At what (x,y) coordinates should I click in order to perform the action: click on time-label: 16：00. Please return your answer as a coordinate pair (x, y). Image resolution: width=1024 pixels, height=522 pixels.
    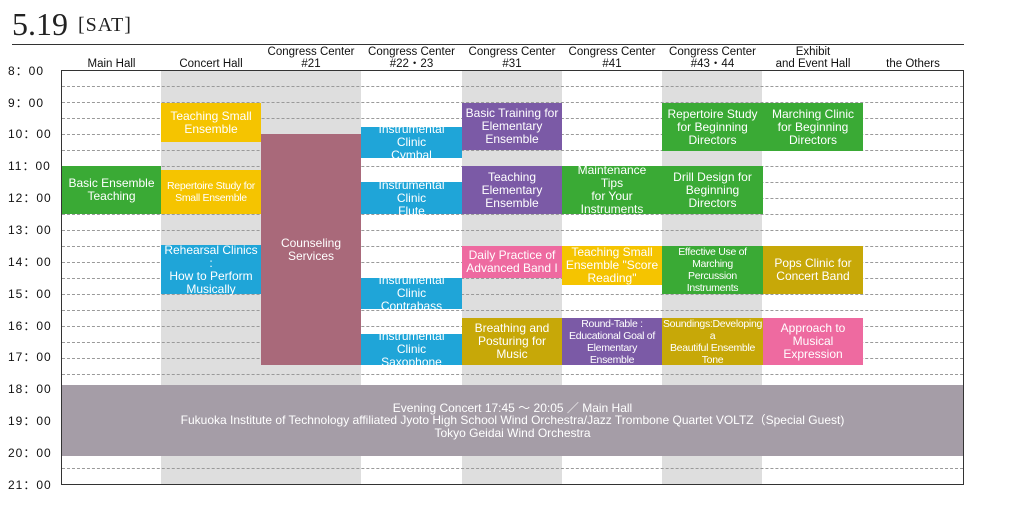
    Looking at the image, I should click on (30, 326).